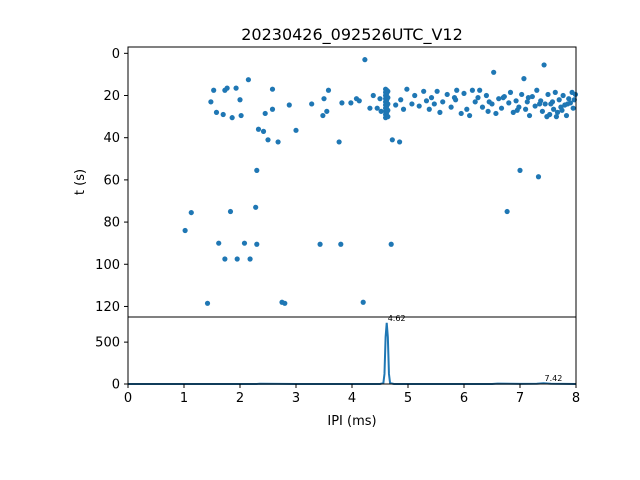  Describe the element at coordinates (111, 223) in the screenshot. I see `y-tick-label: 80` at that location.